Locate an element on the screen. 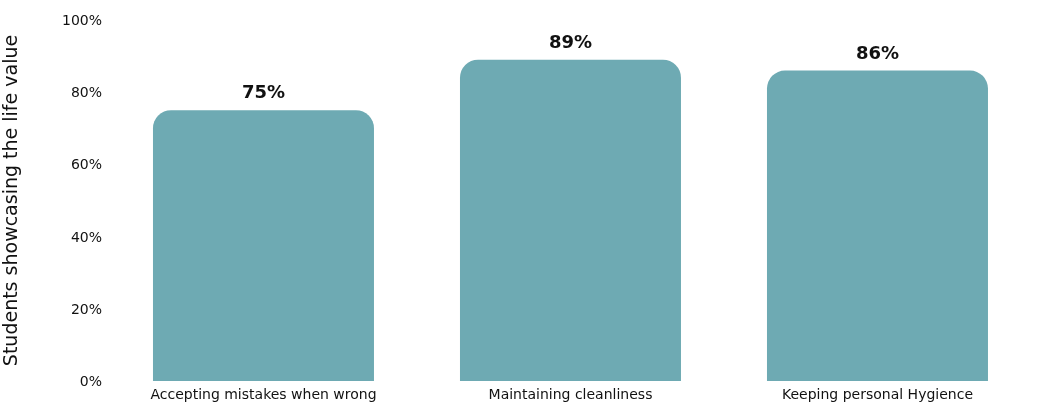 The height and width of the screenshot is (407, 1037). data-label: 75% is located at coordinates (263, 92).